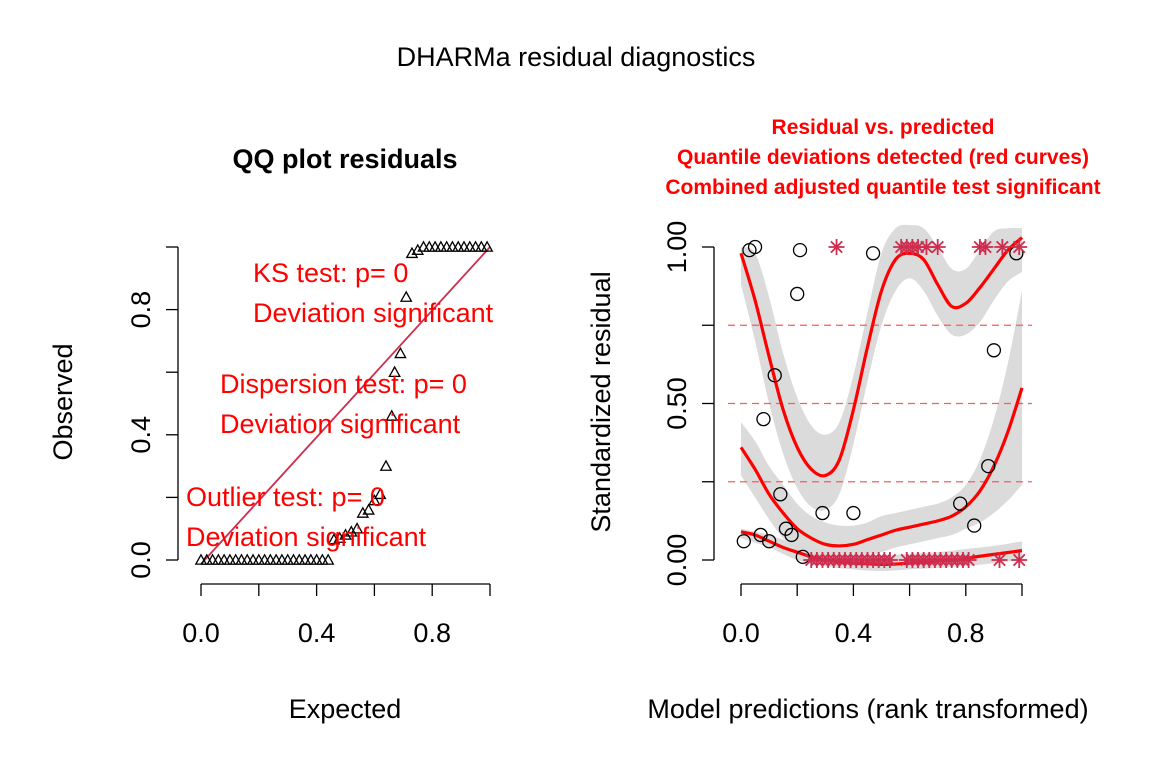  What do you see at coordinates (285, 497) in the screenshot?
I see `outlier-test-line1: Outlier test: p= 0` at bounding box center [285, 497].